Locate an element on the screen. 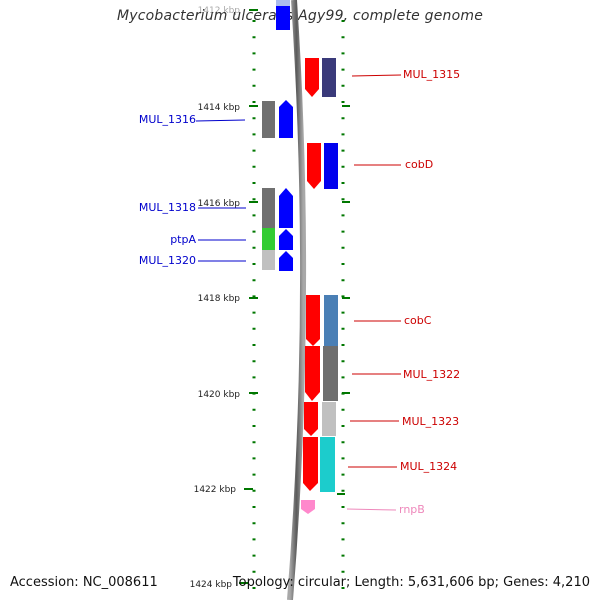  label-mul1322: MUL_1322 is located at coordinates (406, 374).